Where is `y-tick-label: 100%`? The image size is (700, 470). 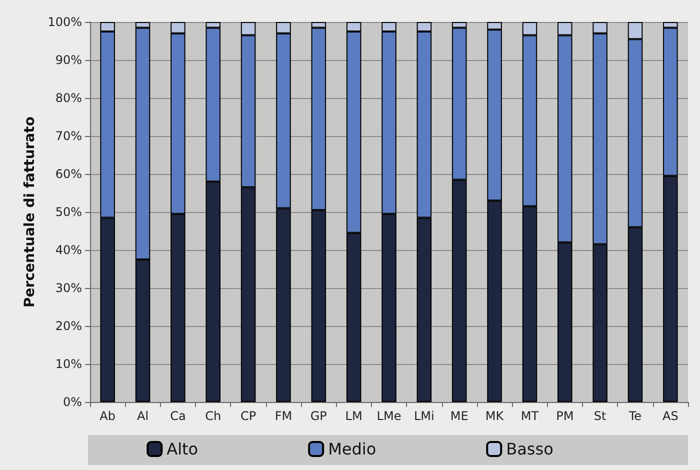 y-tick-label: 100% is located at coordinates (65, 22).